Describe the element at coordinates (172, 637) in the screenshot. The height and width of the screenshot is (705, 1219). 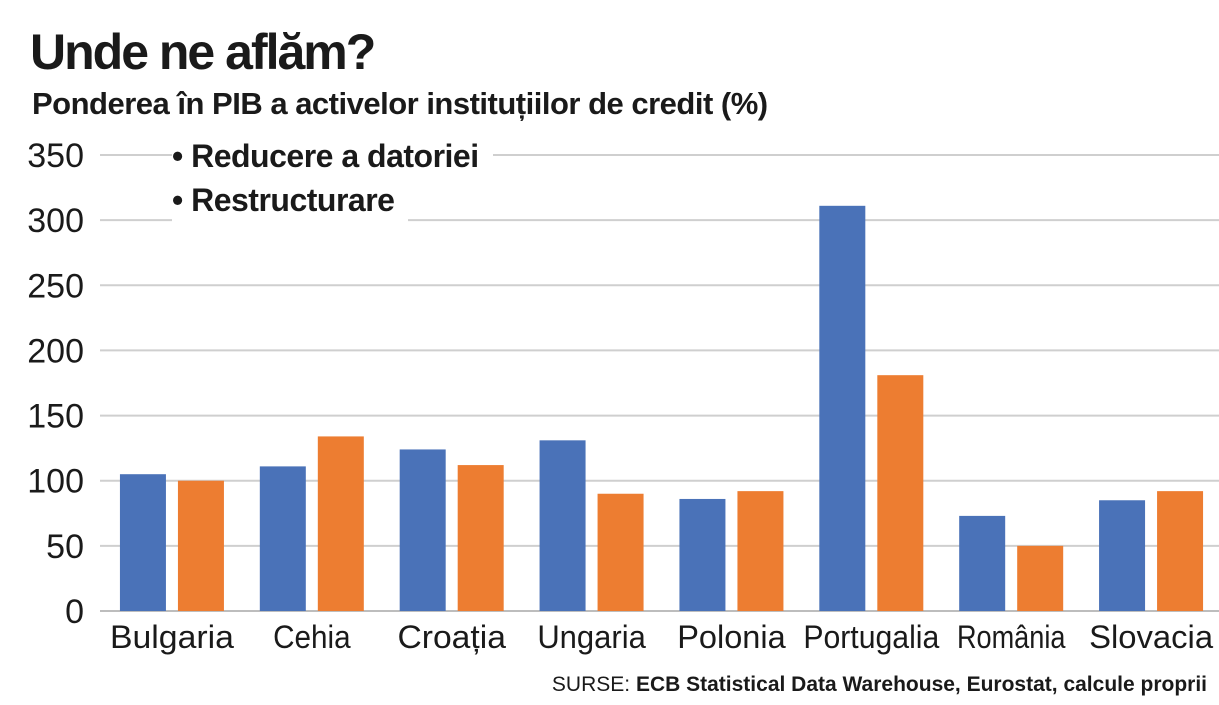
I see `x-tick-label: Bulgaria` at that location.